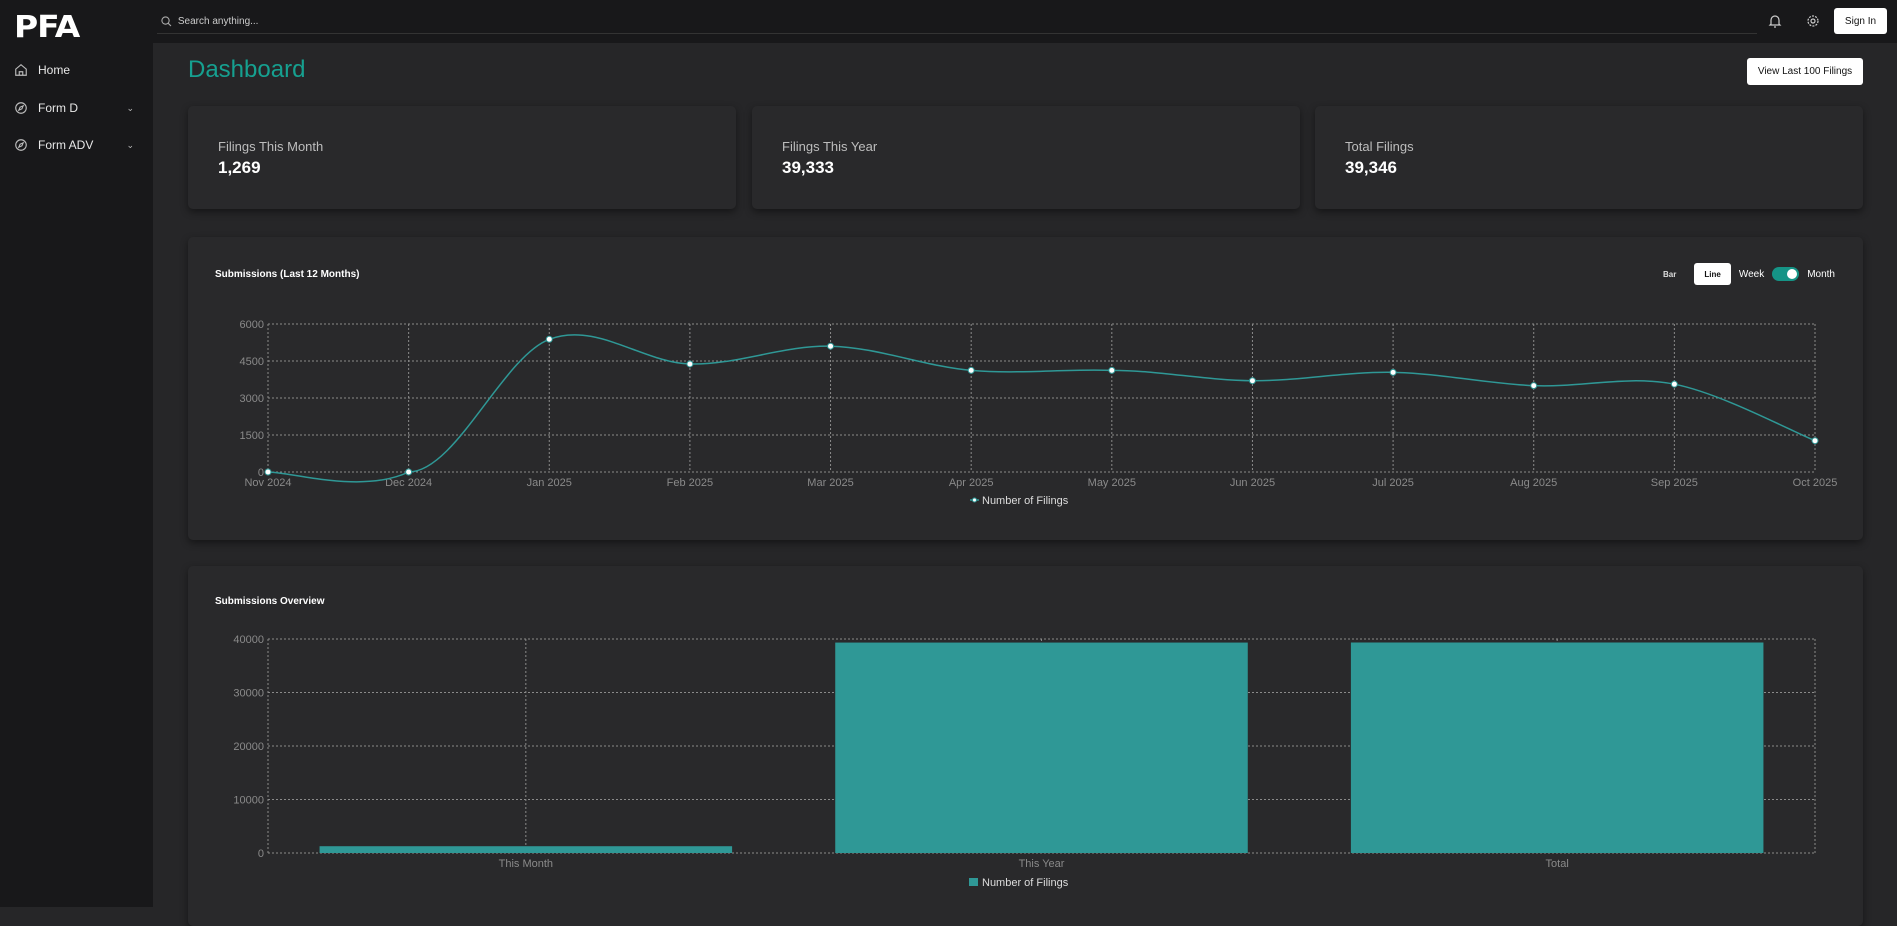  I want to click on stat-value: 1,269, so click(239, 167).